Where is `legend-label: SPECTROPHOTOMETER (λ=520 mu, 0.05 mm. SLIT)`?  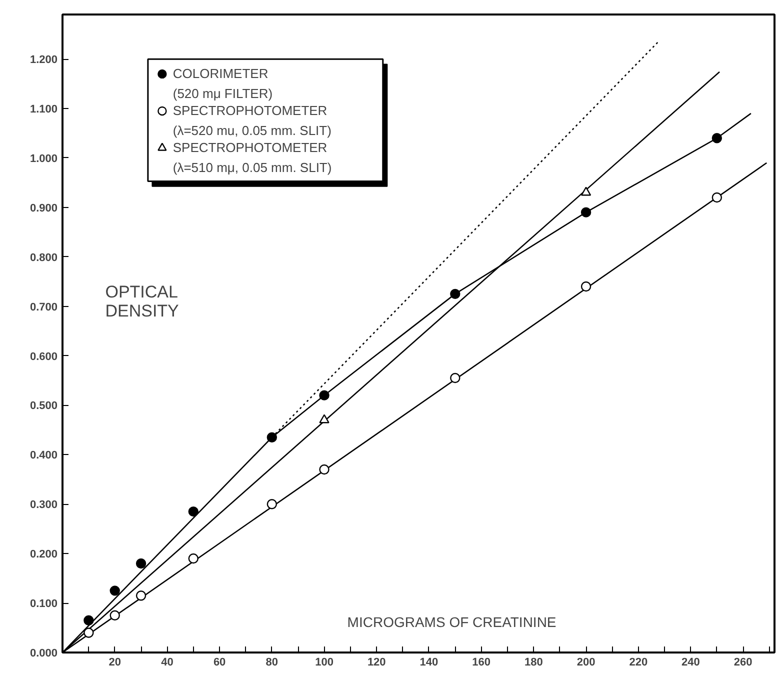 legend-label: SPECTROPHOTOMETER (λ=520 mu, 0.05 mm. SLIT) is located at coordinates (252, 120).